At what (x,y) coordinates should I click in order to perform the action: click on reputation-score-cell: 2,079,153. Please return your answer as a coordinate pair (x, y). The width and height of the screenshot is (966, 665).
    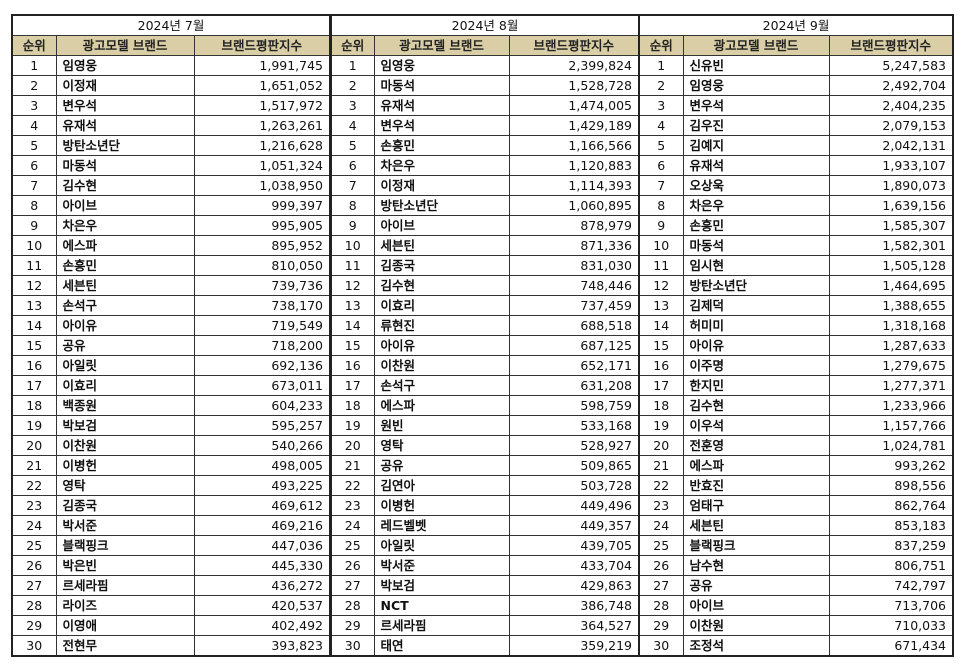
    Looking at the image, I should click on (891, 125).